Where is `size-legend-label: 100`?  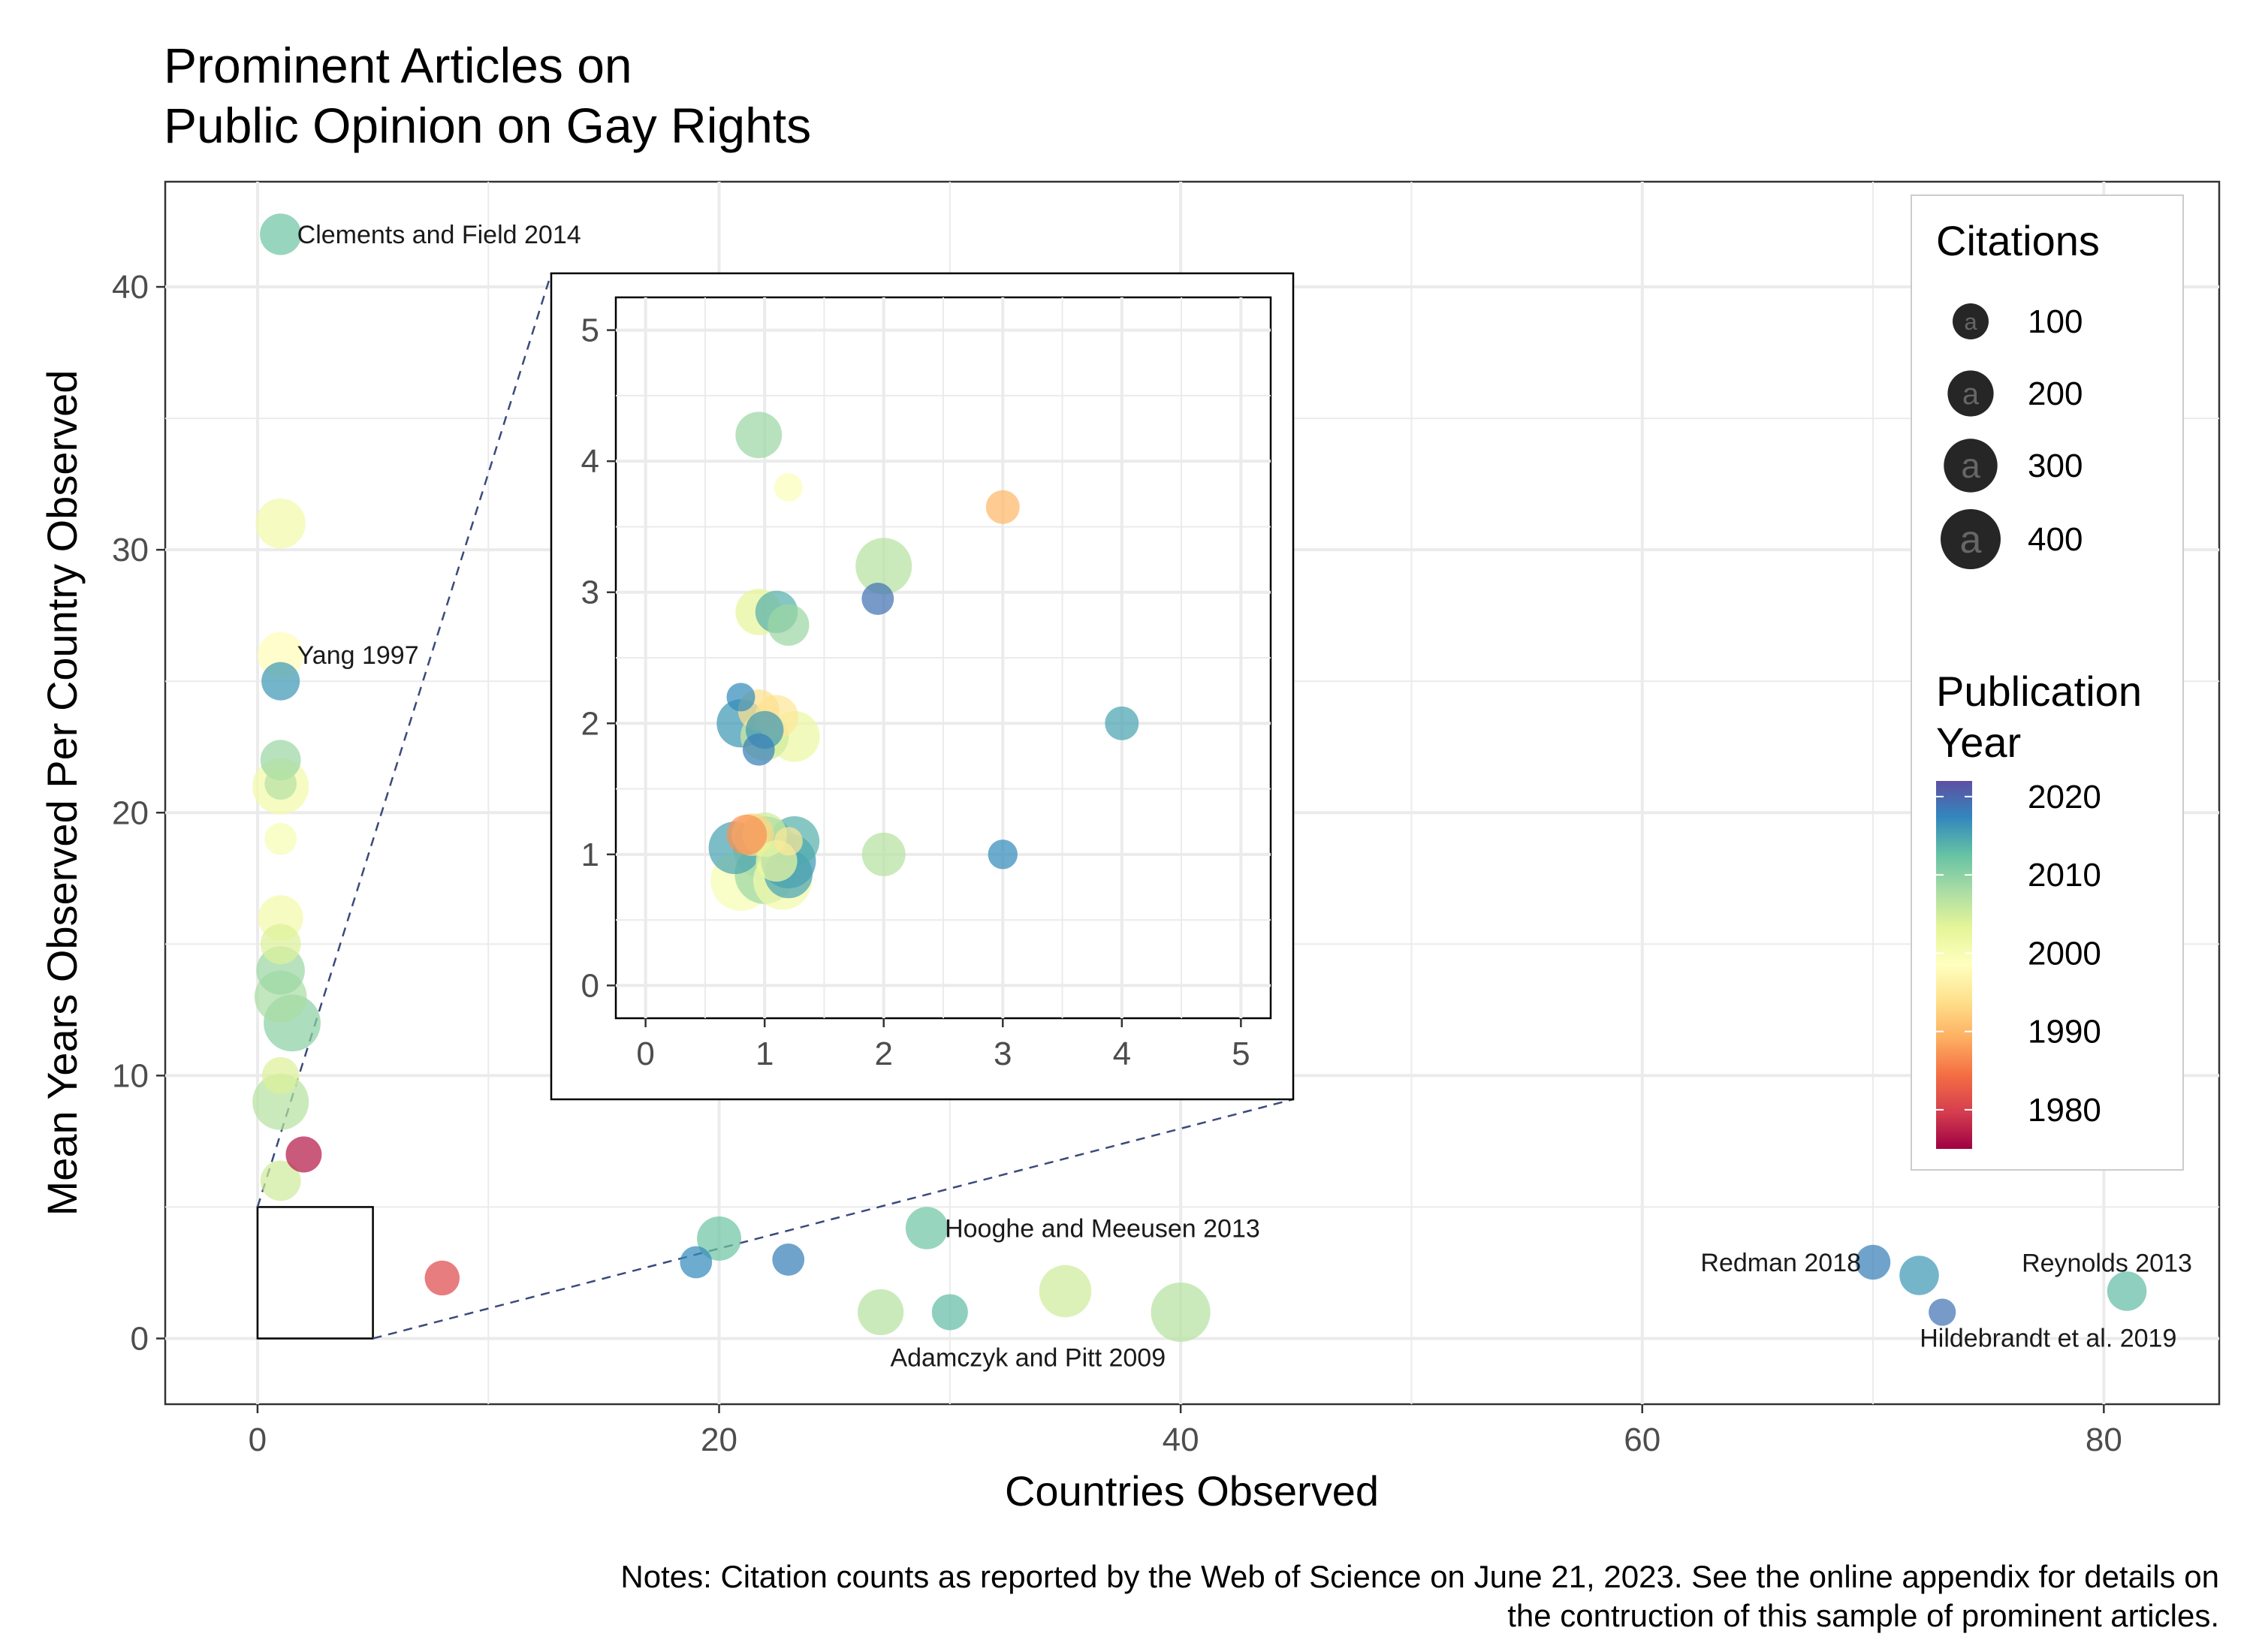 size-legend-label: 100 is located at coordinates (2055, 321).